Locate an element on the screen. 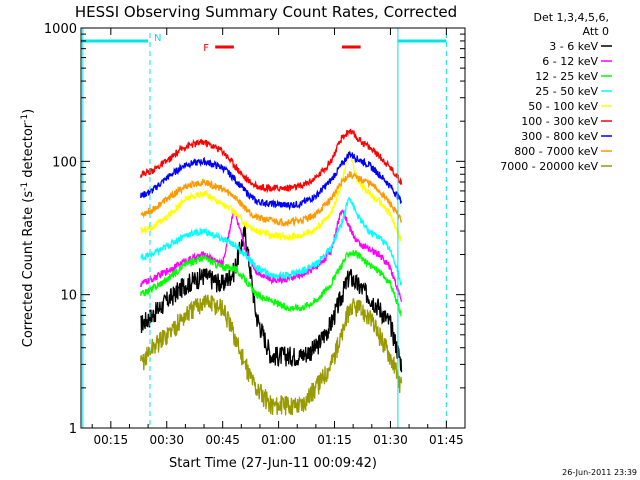 Image resolution: width=640 pixels, height=480 pixels. y-tick-label: 10 is located at coordinates (68, 296).